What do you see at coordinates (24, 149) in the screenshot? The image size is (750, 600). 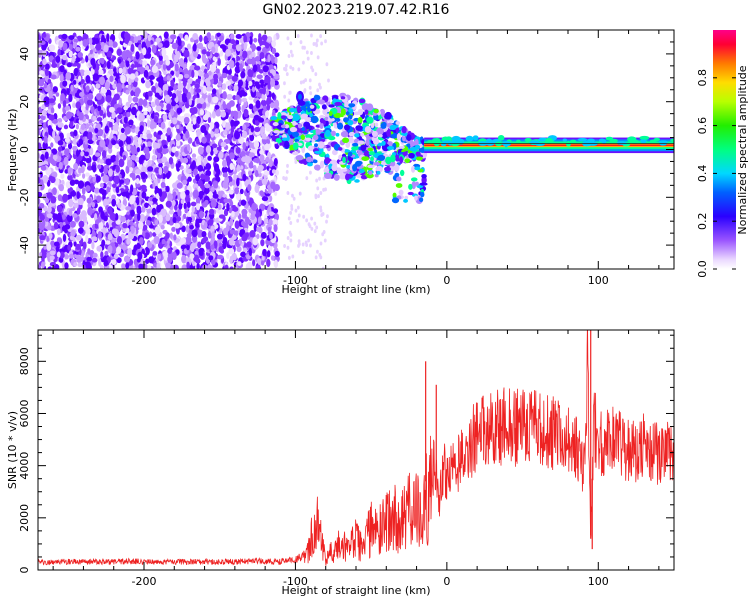 I see `spectrogram-y-tick-label: 0` at bounding box center [24, 149].